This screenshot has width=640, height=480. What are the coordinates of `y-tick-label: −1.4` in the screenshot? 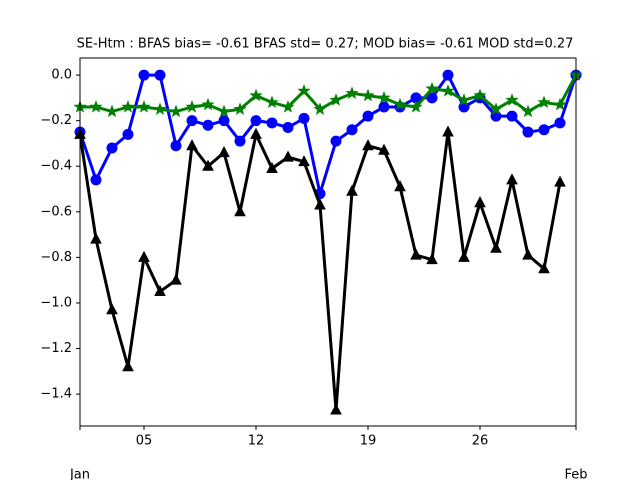 It's located at (56, 394).